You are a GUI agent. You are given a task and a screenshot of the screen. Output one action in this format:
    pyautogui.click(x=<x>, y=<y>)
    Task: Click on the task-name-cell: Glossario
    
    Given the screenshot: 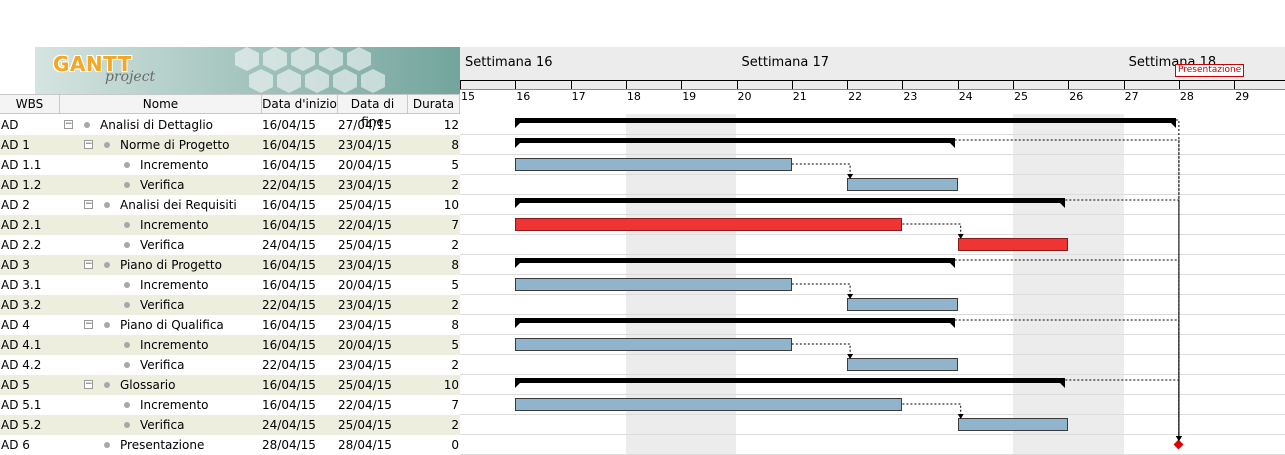 What is the action you would take?
    pyautogui.click(x=148, y=385)
    